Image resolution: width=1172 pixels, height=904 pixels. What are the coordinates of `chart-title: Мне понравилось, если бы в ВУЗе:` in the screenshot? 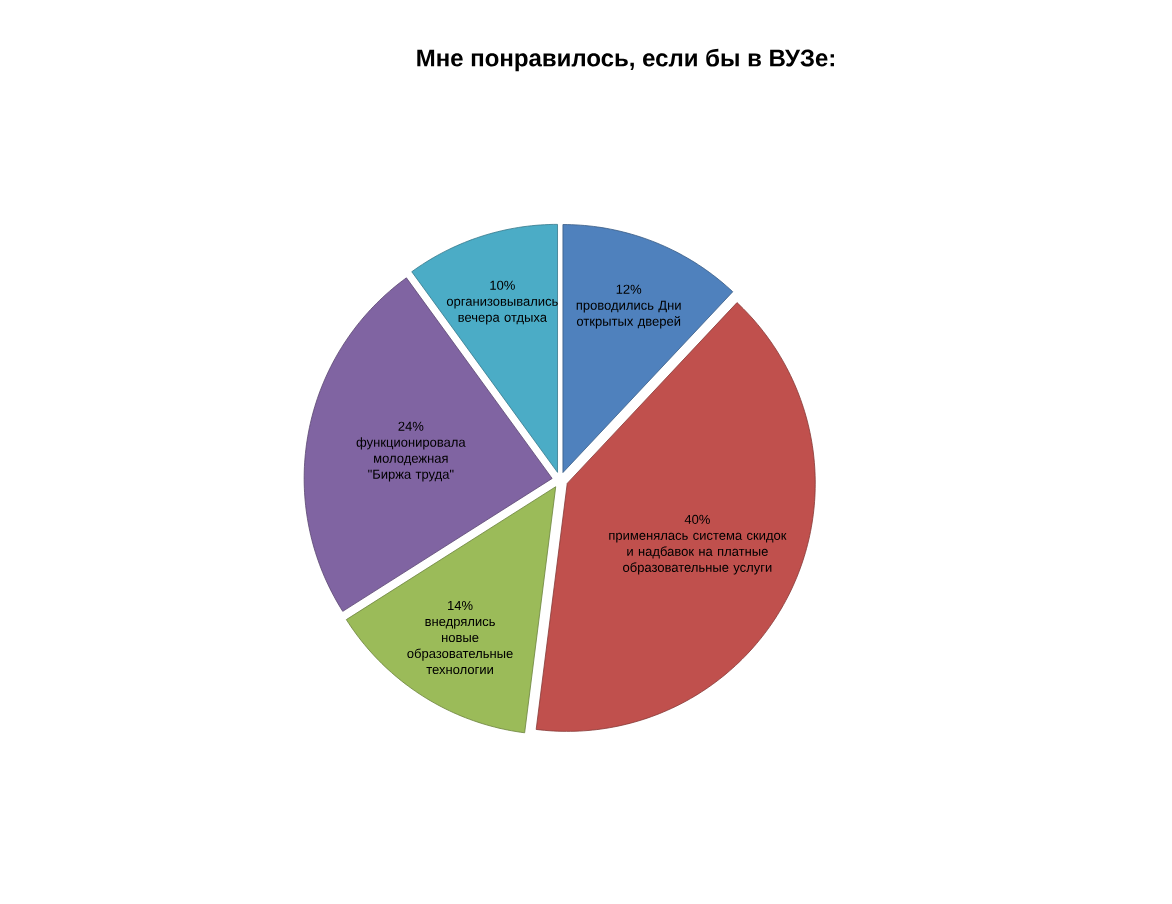 It's located at (625, 60).